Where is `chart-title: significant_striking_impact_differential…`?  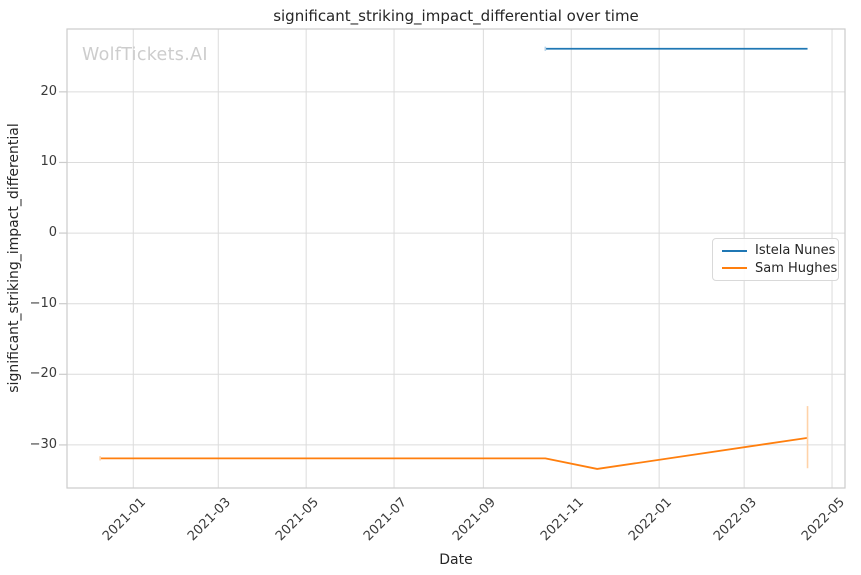 chart-title: significant_striking_impact_differential… is located at coordinates (456, 16).